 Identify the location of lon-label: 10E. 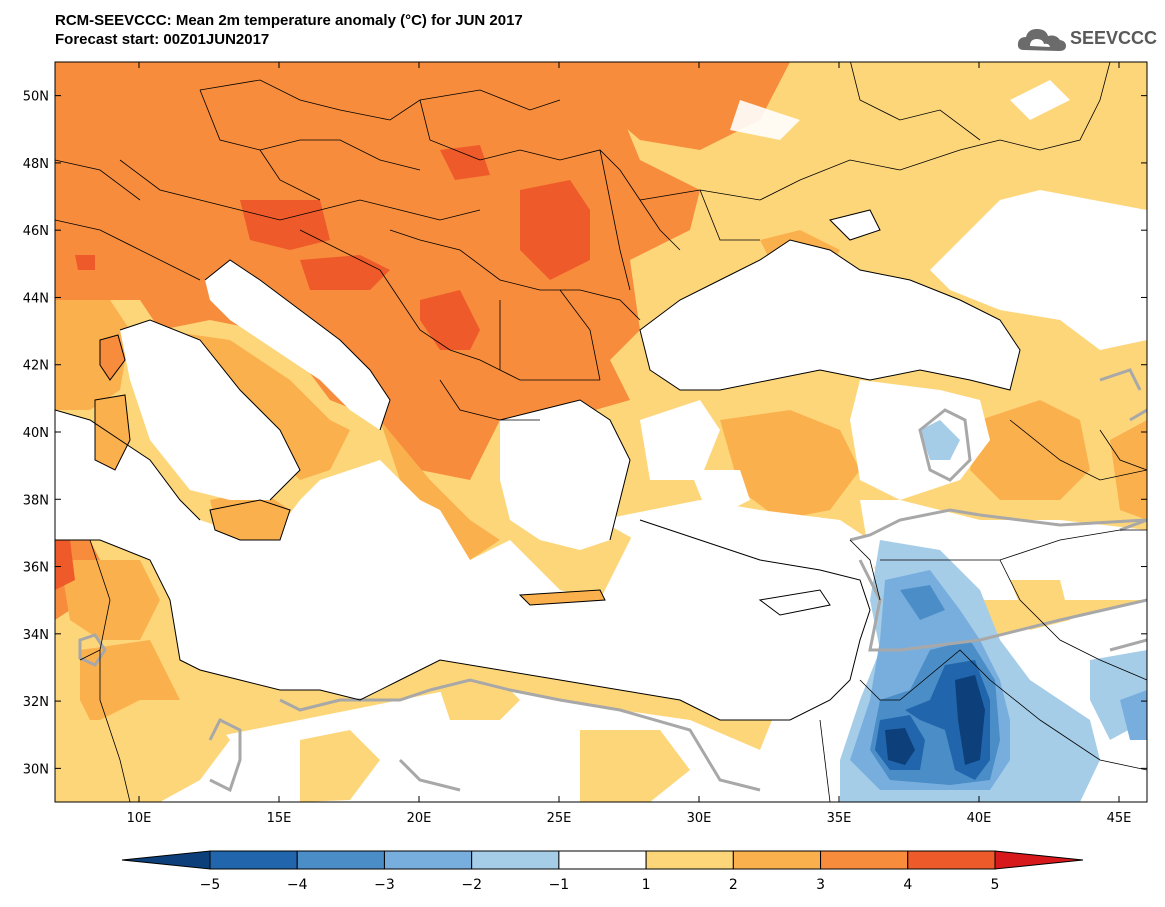
(139, 818).